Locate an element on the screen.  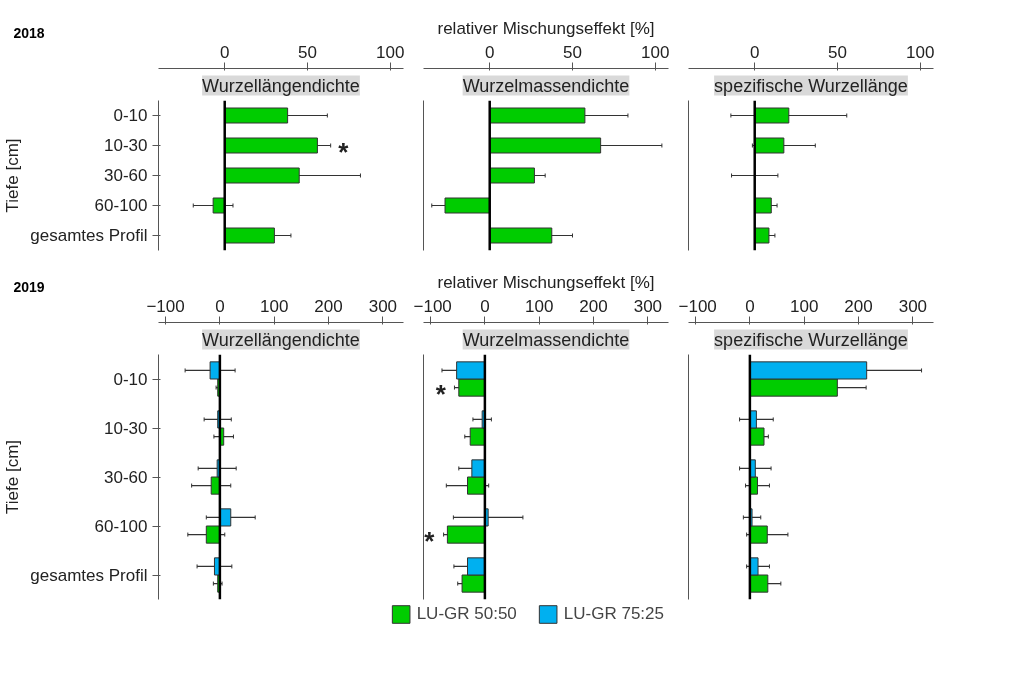
legend-label: LU-GR 75:25 is located at coordinates (613, 614).